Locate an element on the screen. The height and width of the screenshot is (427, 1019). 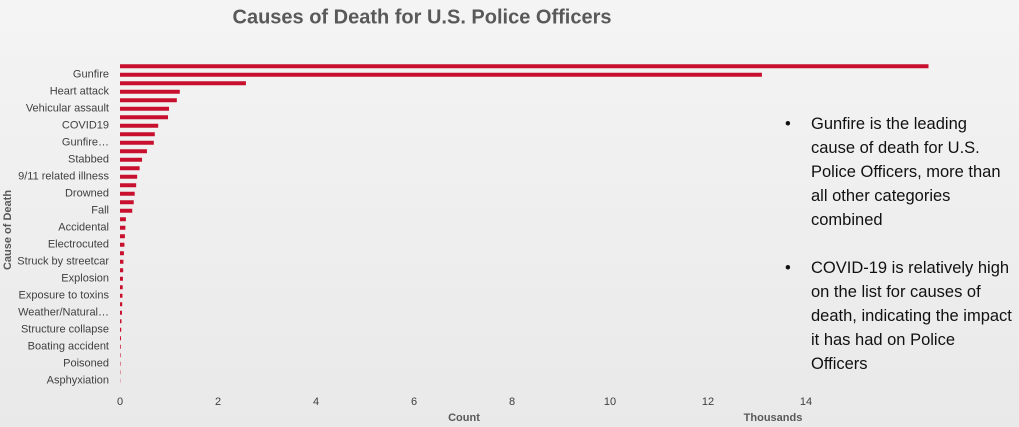
y-tick-label: Gunfire is located at coordinates (91, 75).